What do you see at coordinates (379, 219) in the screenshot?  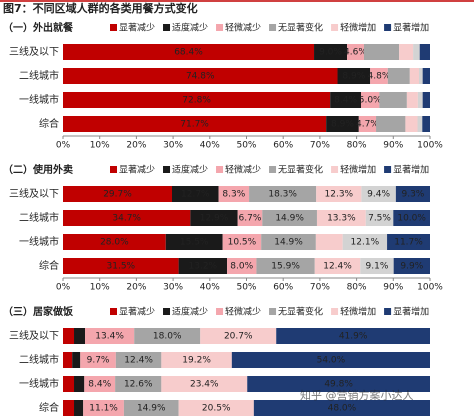 I see `value-label: 7.5%` at bounding box center [379, 219].